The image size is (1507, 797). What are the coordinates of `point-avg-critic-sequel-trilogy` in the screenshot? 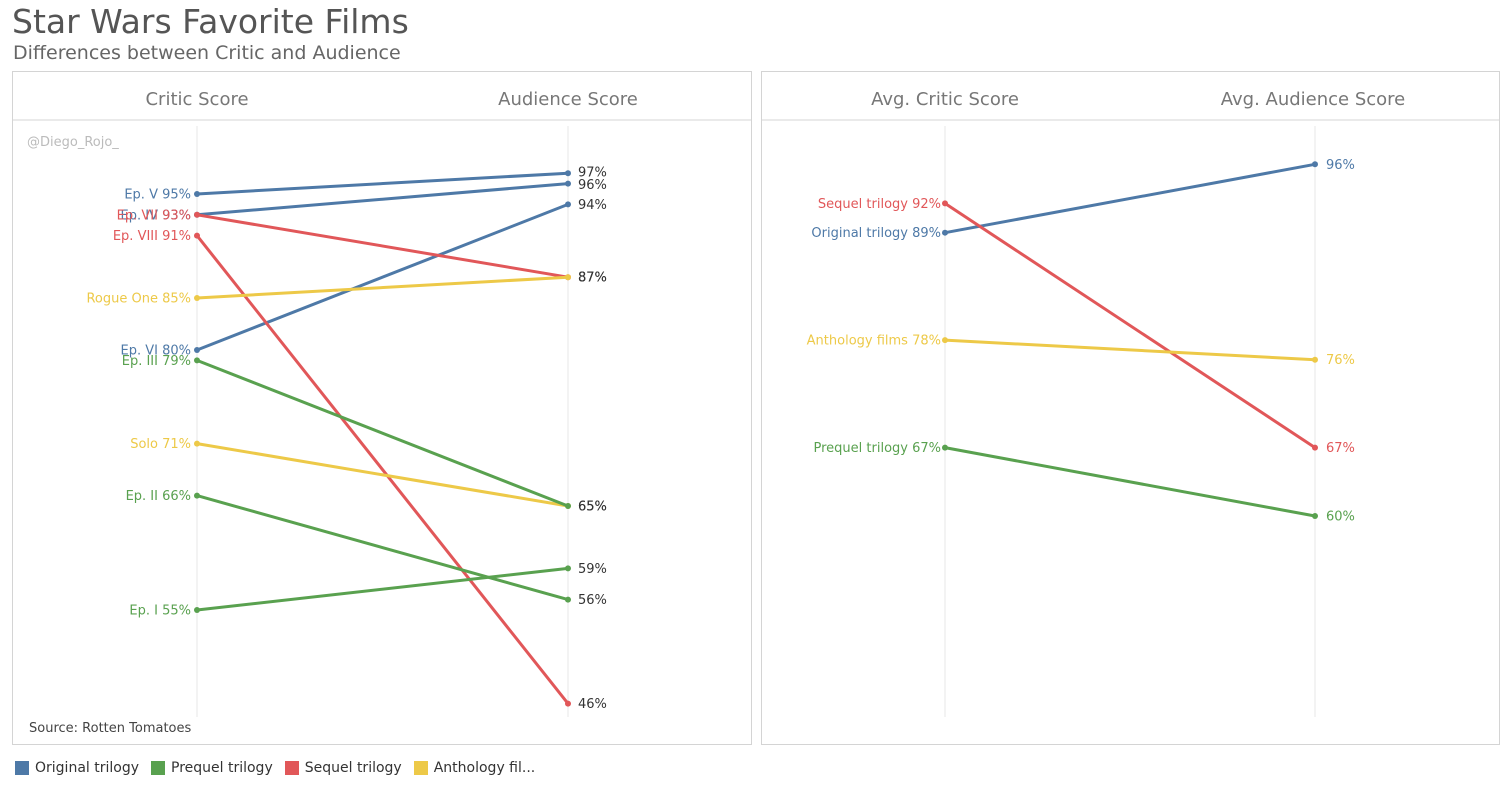 It's located at (945, 203).